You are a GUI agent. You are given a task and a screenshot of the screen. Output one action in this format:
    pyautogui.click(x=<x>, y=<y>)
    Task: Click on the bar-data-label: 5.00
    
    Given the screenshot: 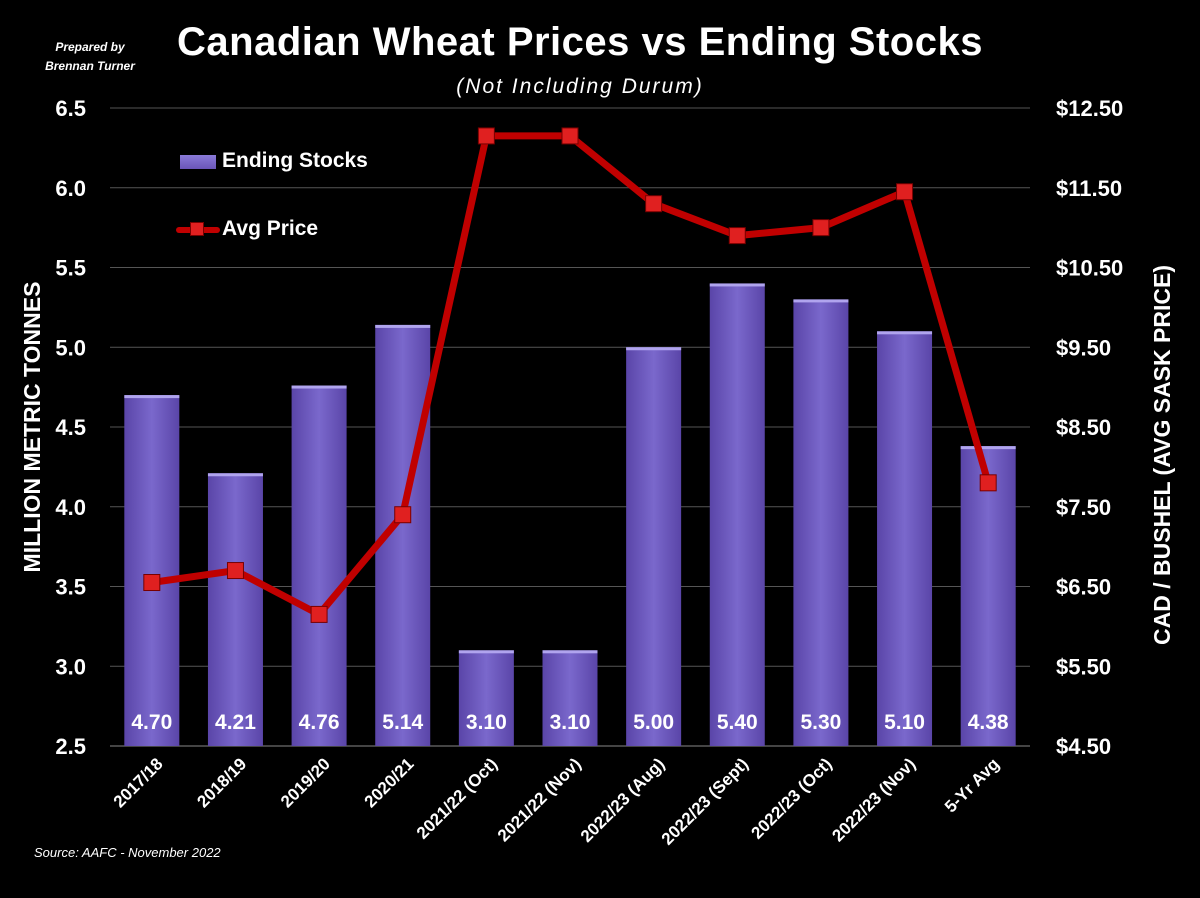 What is the action you would take?
    pyautogui.click(x=653, y=722)
    